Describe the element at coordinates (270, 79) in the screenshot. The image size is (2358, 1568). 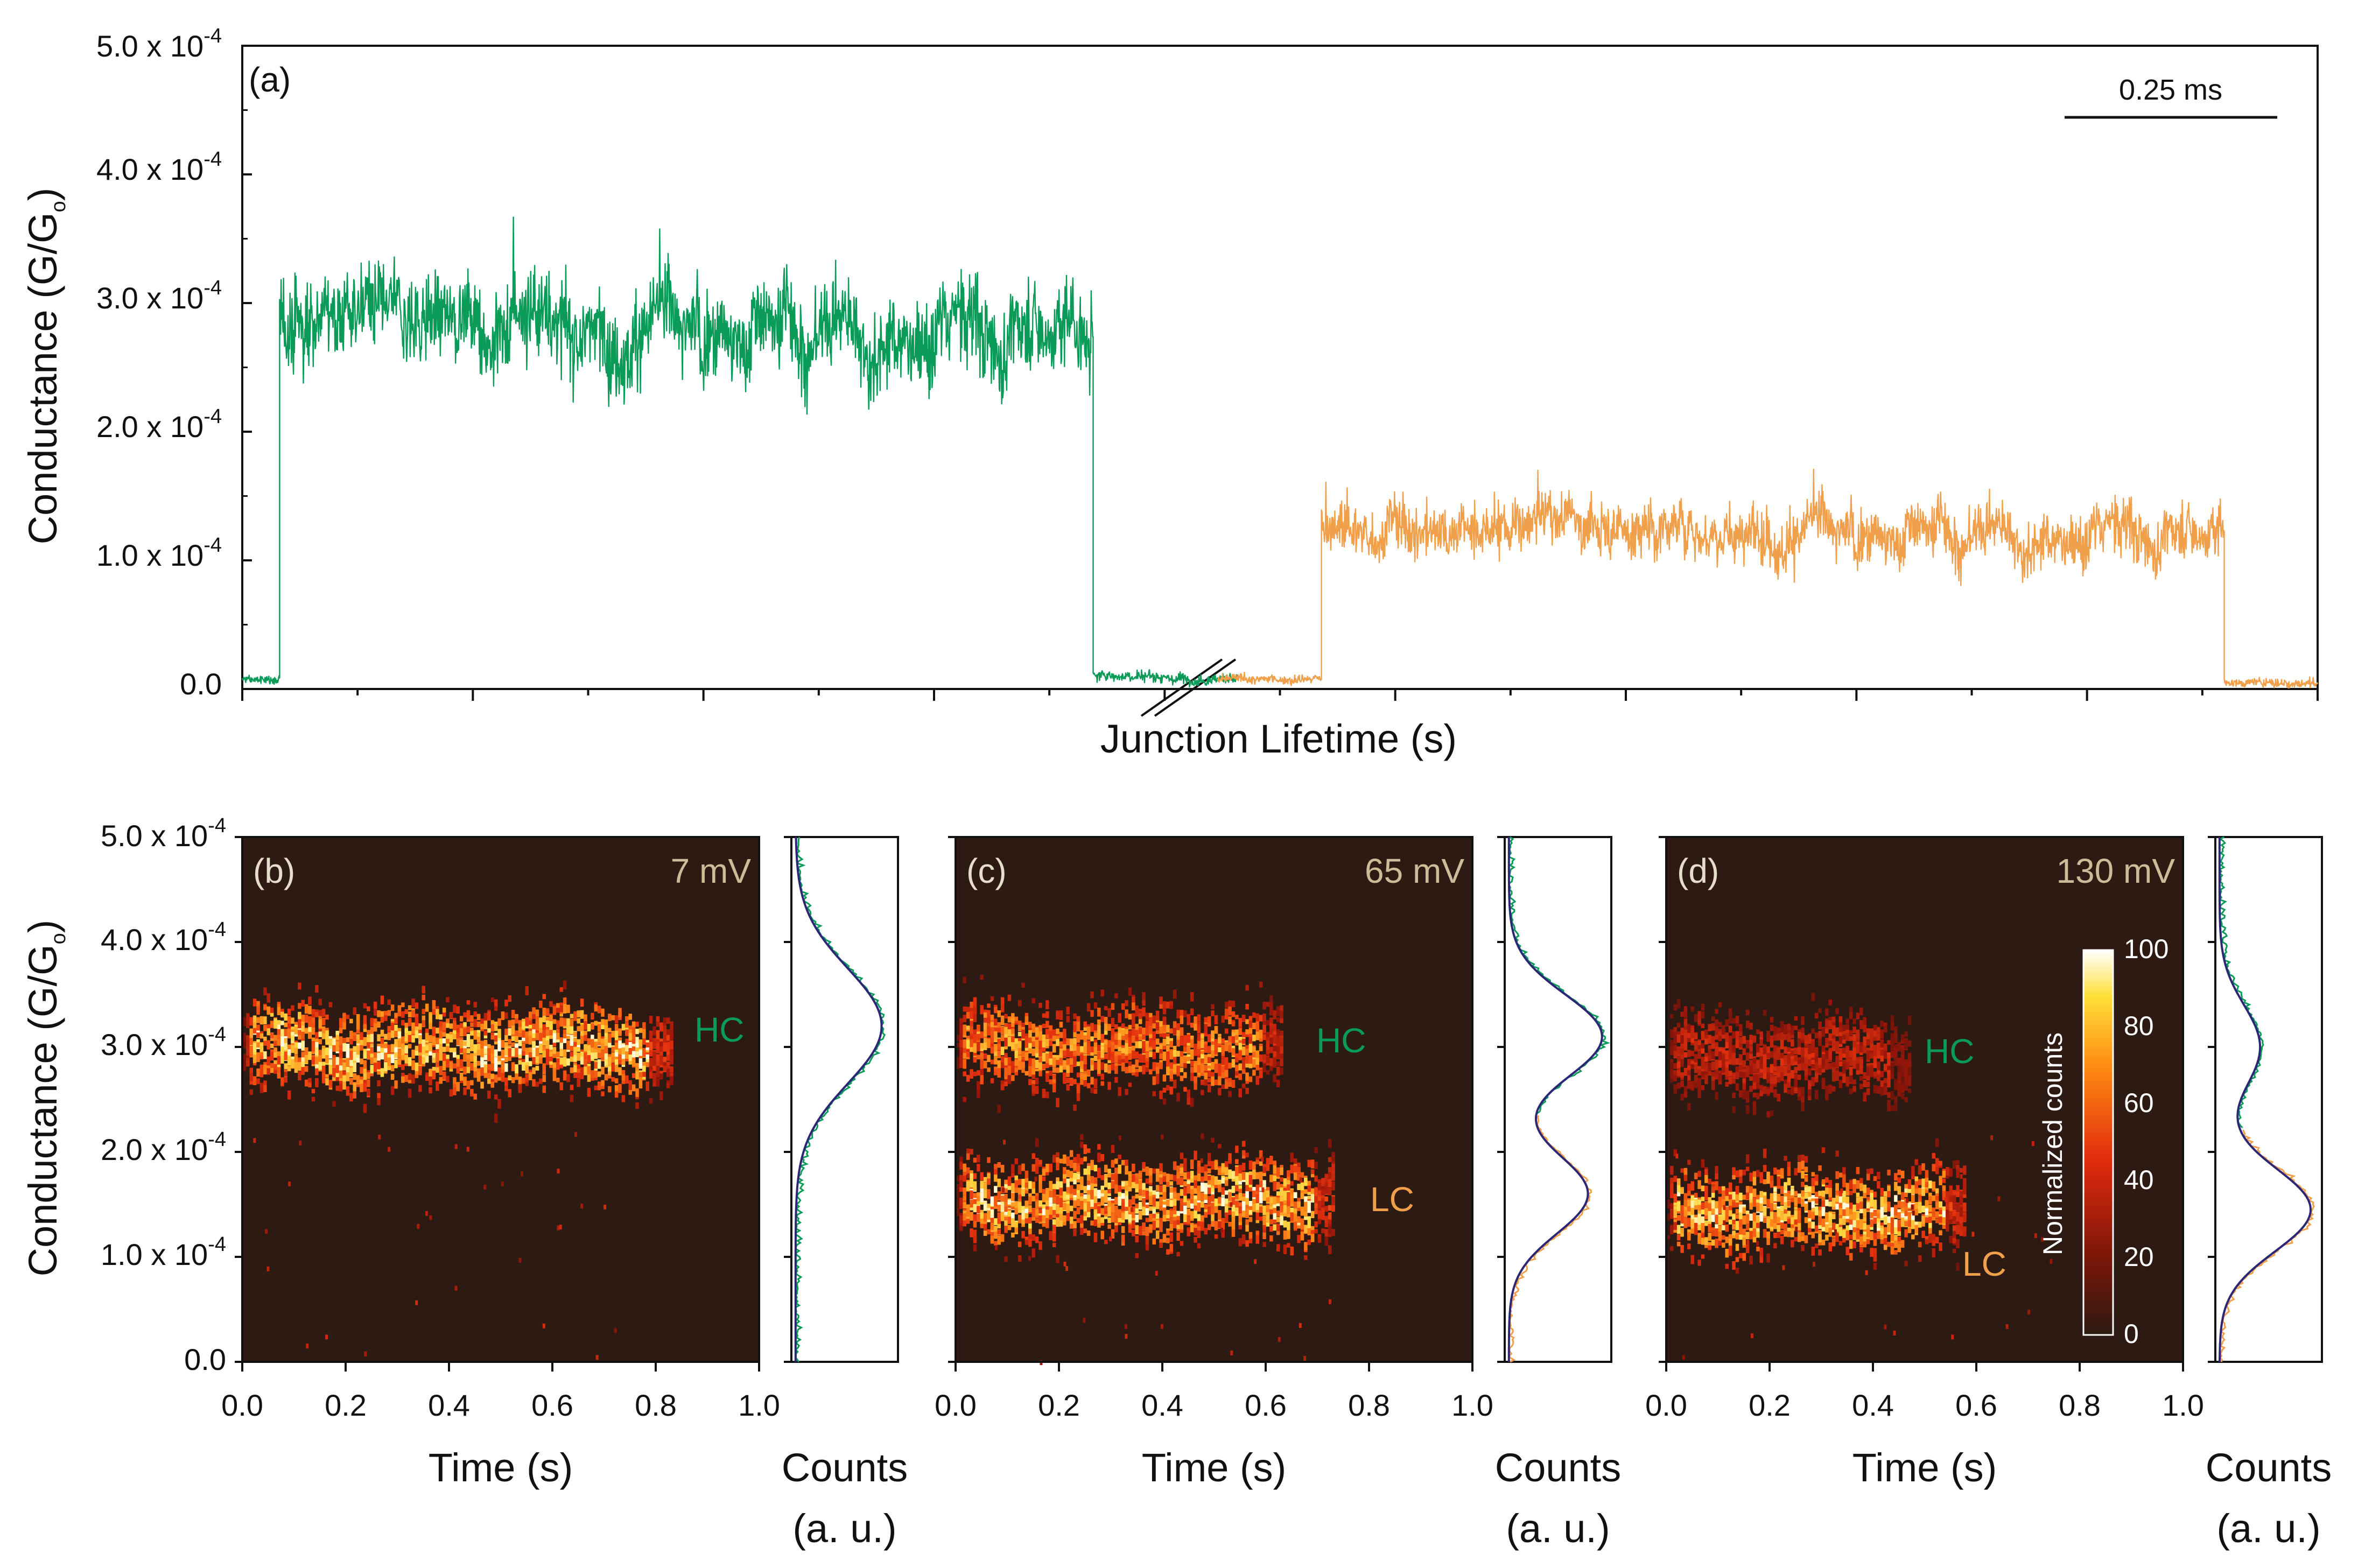
I see `panel-a-label: (a)` at that location.